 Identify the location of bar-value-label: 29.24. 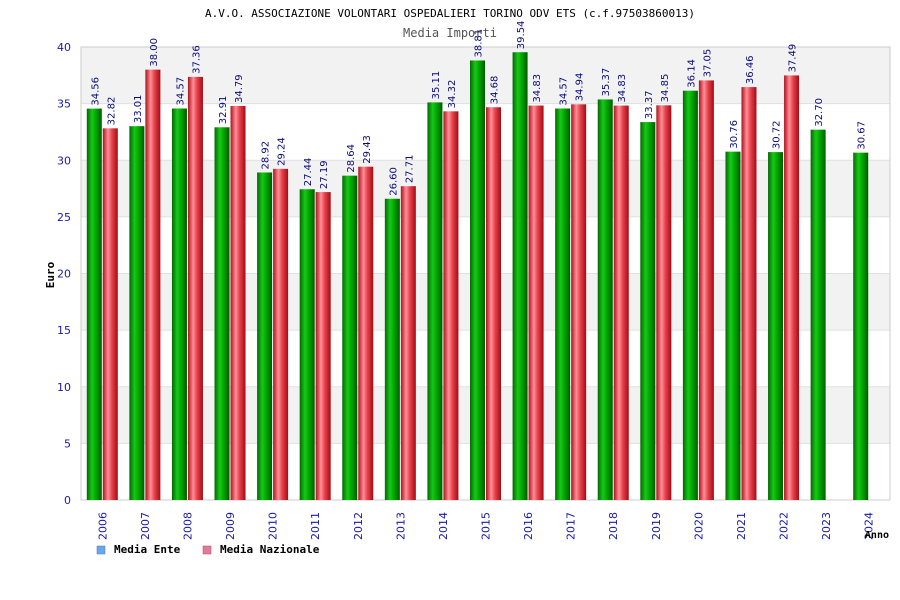
(282, 151).